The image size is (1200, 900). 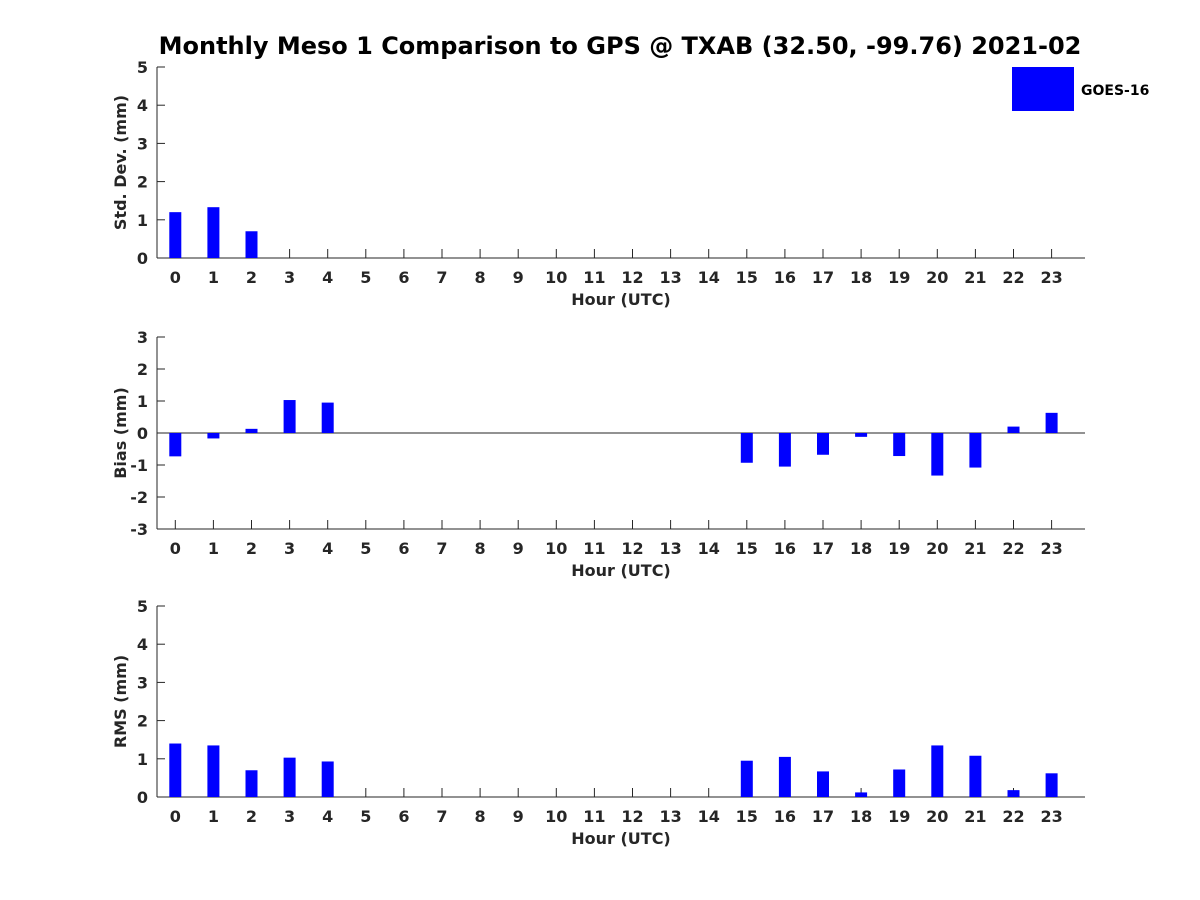 What do you see at coordinates (120, 701) in the screenshot?
I see `y-axis-label: RMS (mm)` at bounding box center [120, 701].